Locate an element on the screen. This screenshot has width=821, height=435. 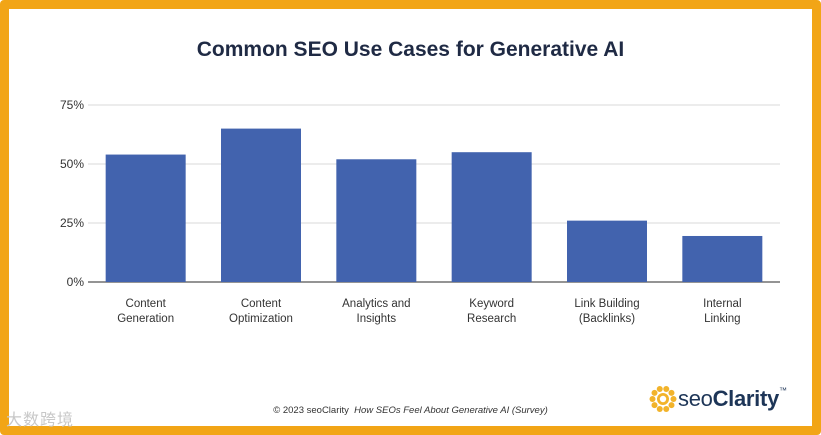
y-tick-label: 0% is located at coordinates (76, 282).